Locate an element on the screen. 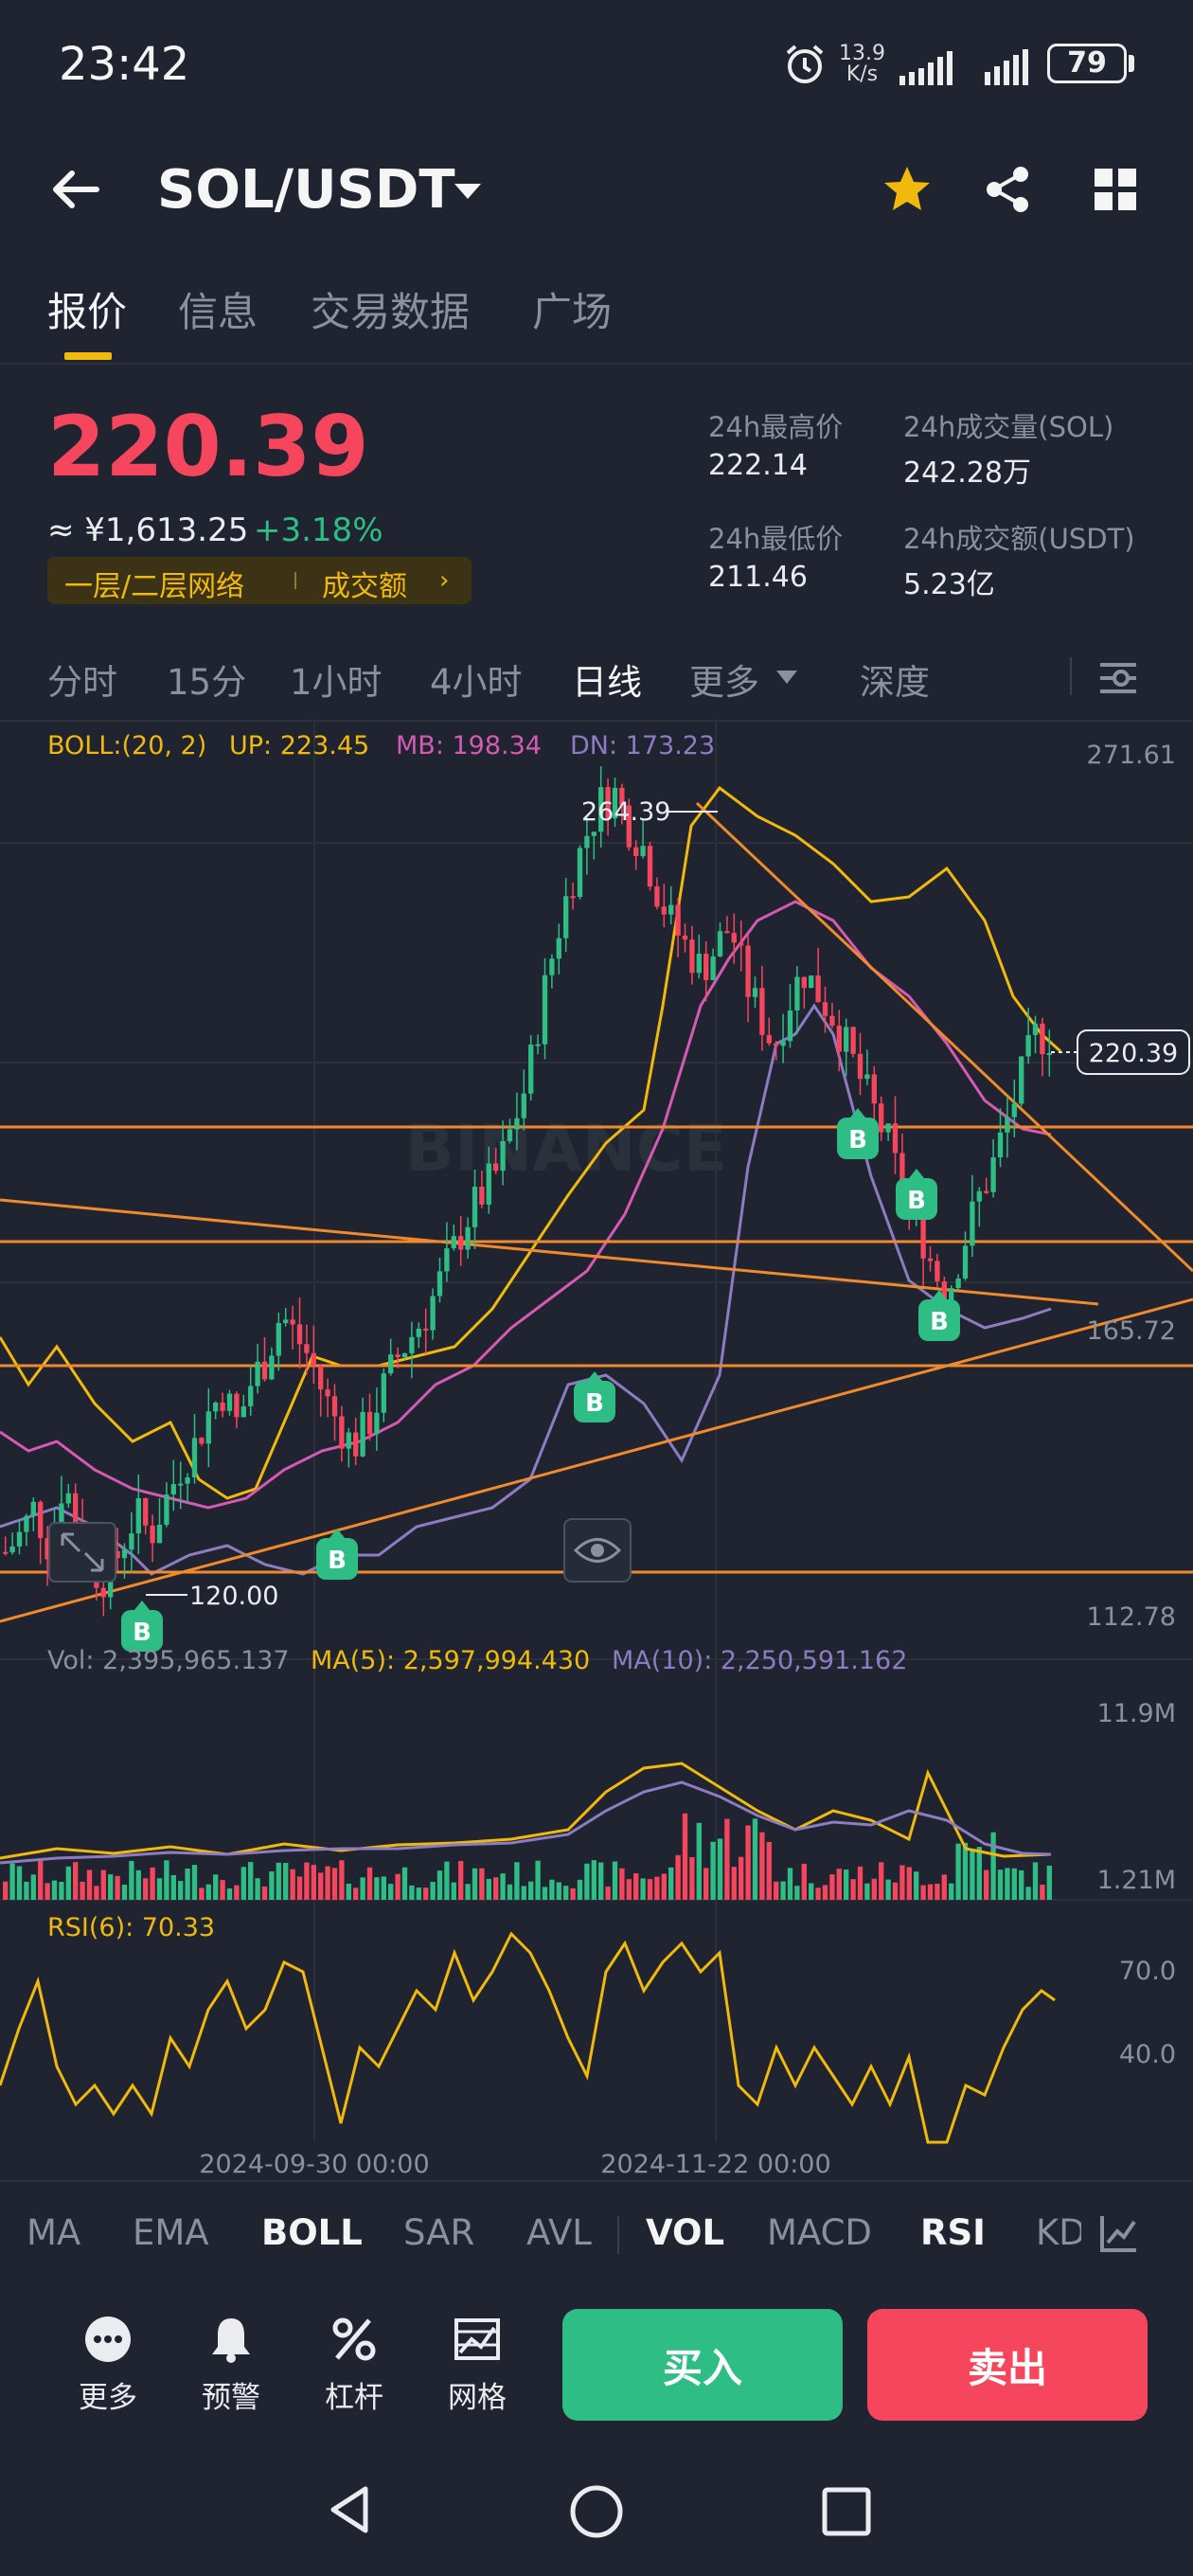 The image size is (1193, 2576). buy-button: 买入 is located at coordinates (702, 2365).